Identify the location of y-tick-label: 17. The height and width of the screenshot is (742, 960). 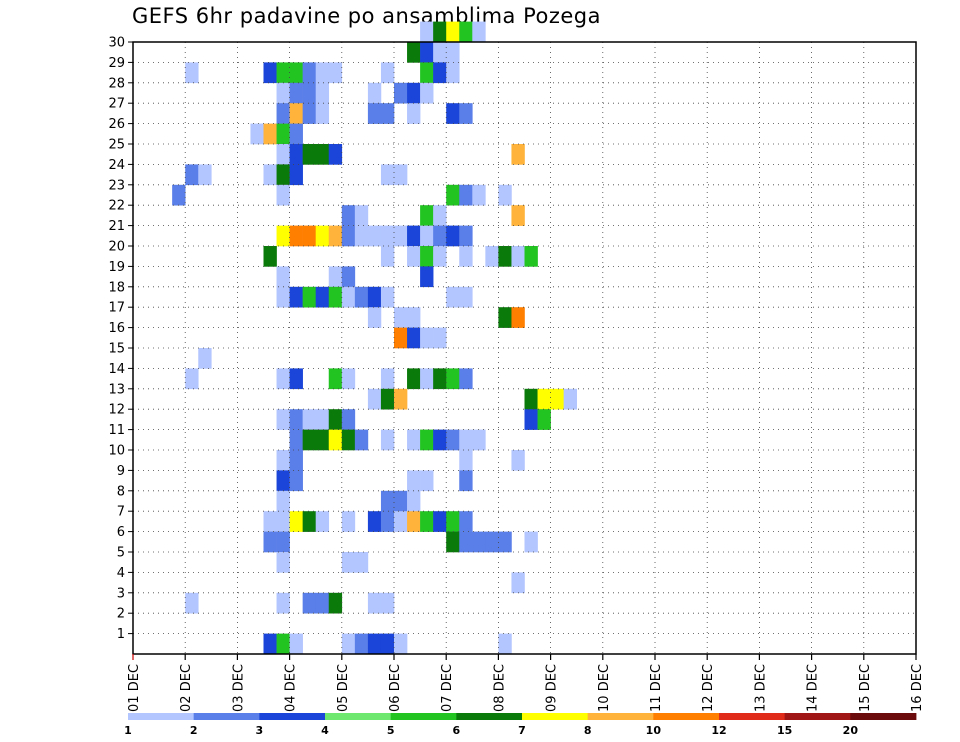
(116, 308).